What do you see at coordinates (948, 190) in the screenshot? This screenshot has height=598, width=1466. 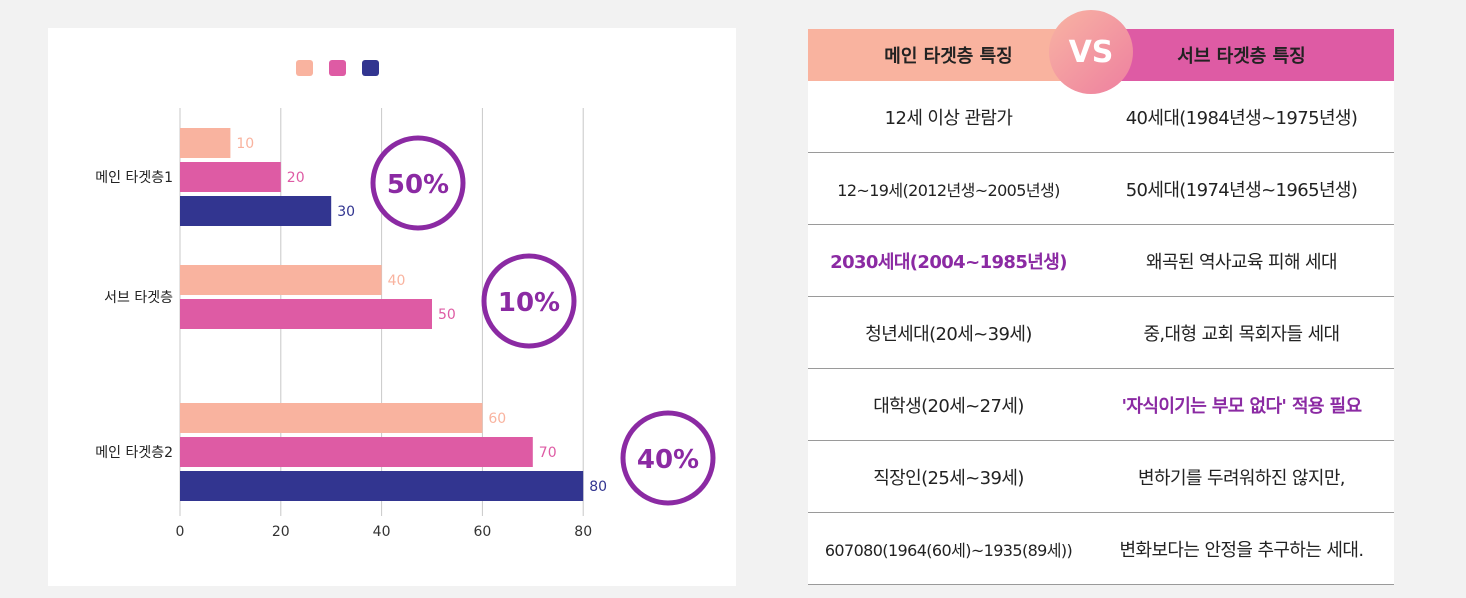 I see `main-target-cell: 12~19세(2012년생~2005년생)` at bounding box center [948, 190].